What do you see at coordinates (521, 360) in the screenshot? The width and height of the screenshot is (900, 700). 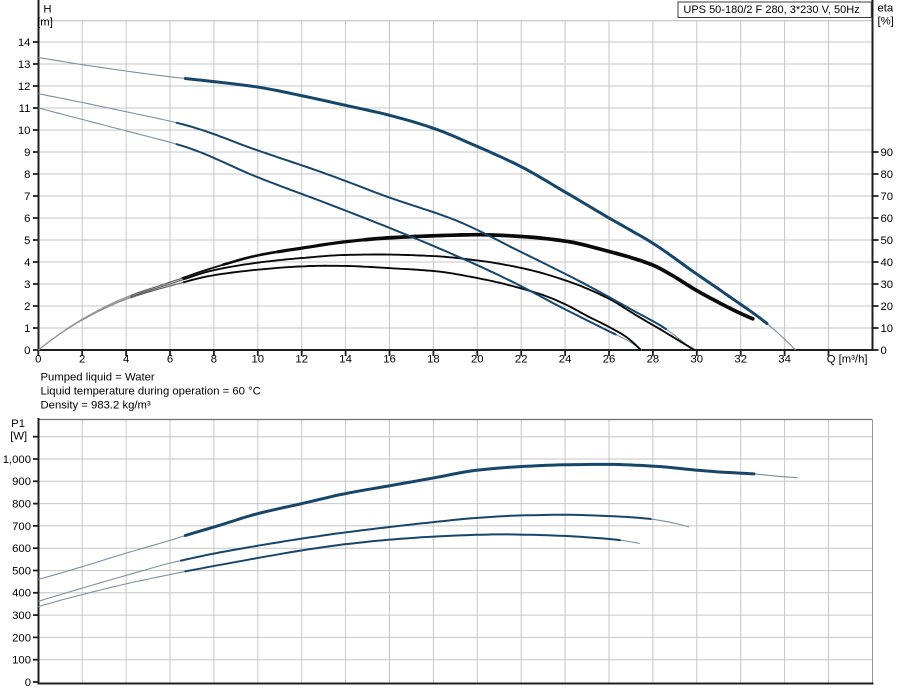 I see `svg-text: 22` at bounding box center [521, 360].